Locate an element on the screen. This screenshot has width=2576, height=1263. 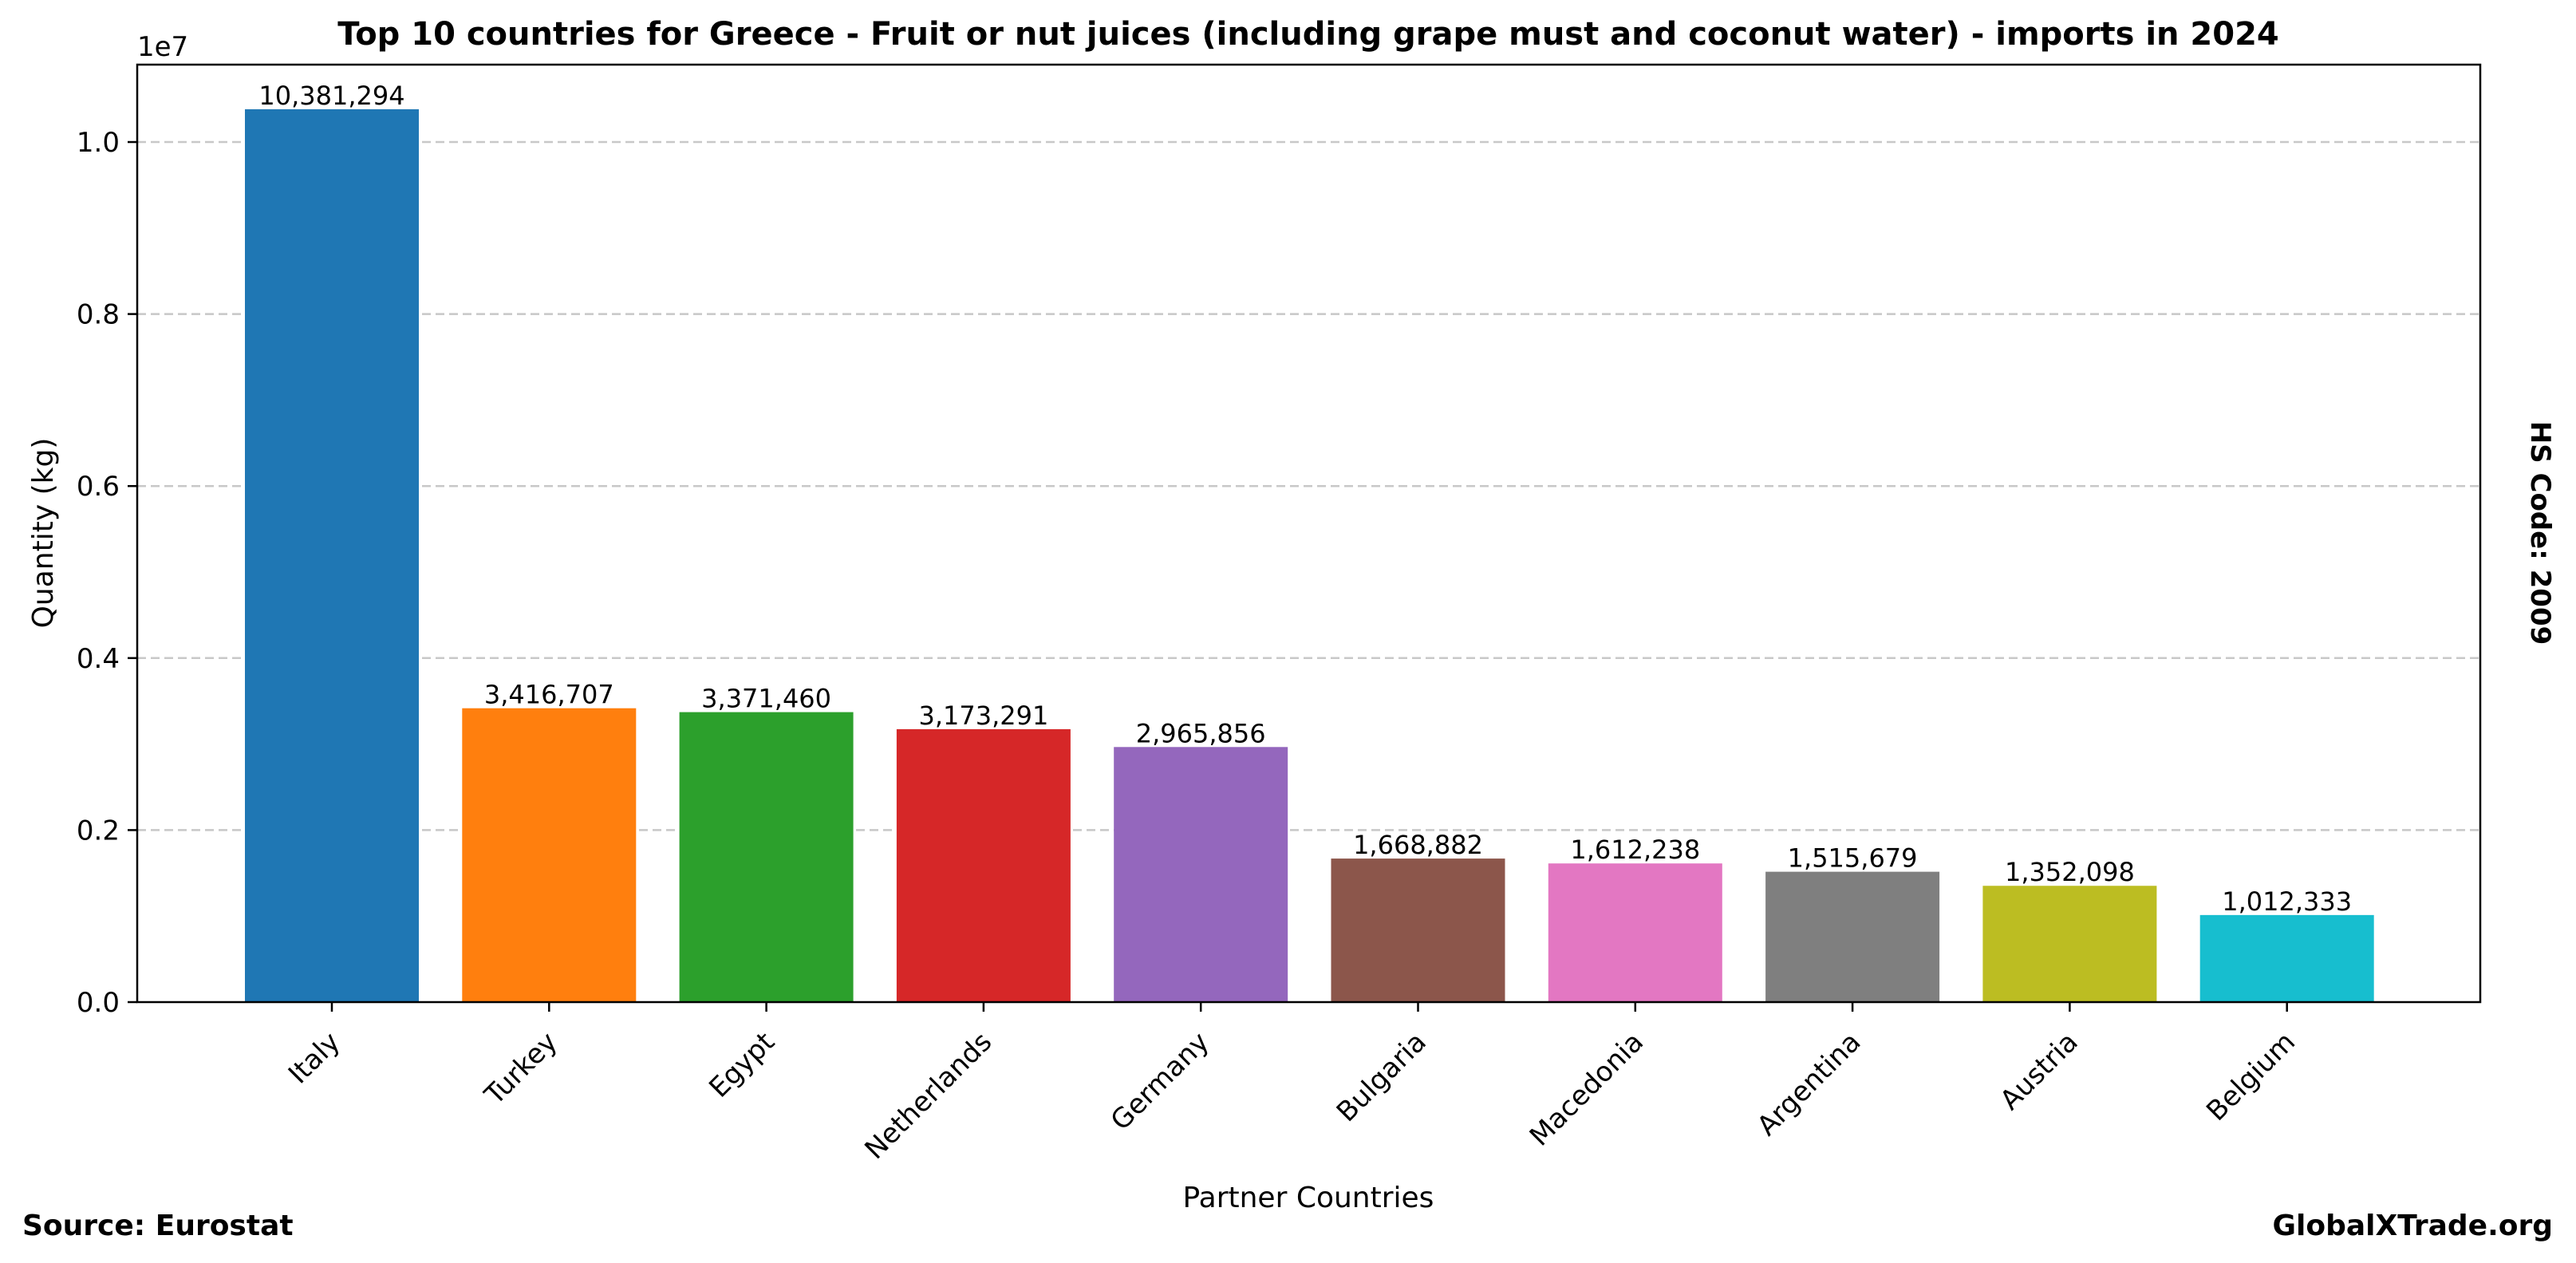
y-tick-label: 0.6 is located at coordinates (99, 487).